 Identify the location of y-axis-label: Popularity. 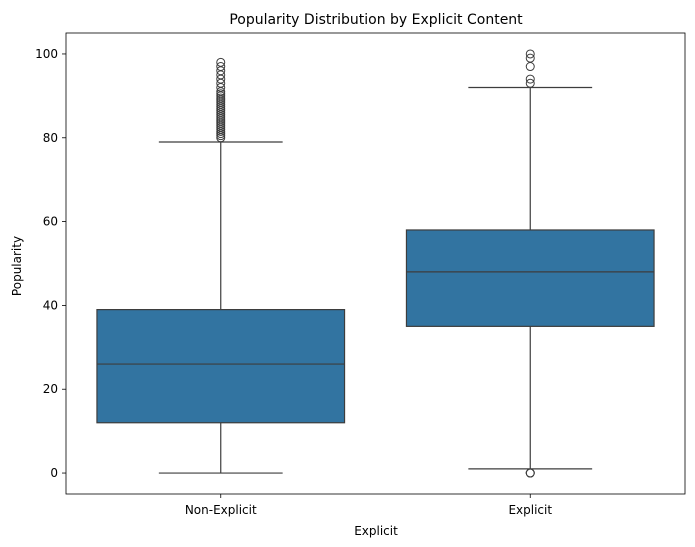
(17, 266).